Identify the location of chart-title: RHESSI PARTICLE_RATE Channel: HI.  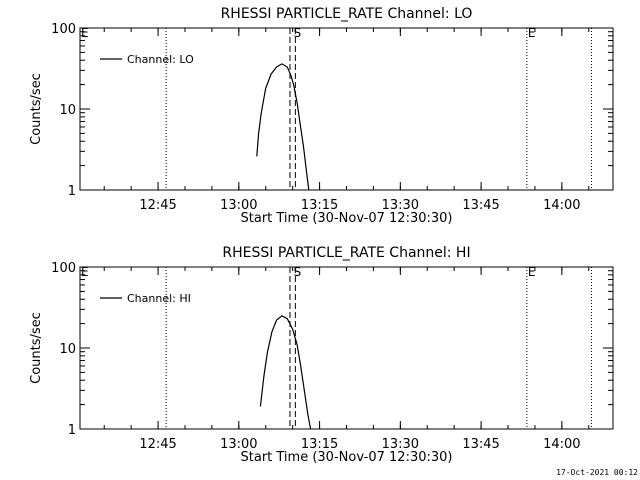
(346, 253).